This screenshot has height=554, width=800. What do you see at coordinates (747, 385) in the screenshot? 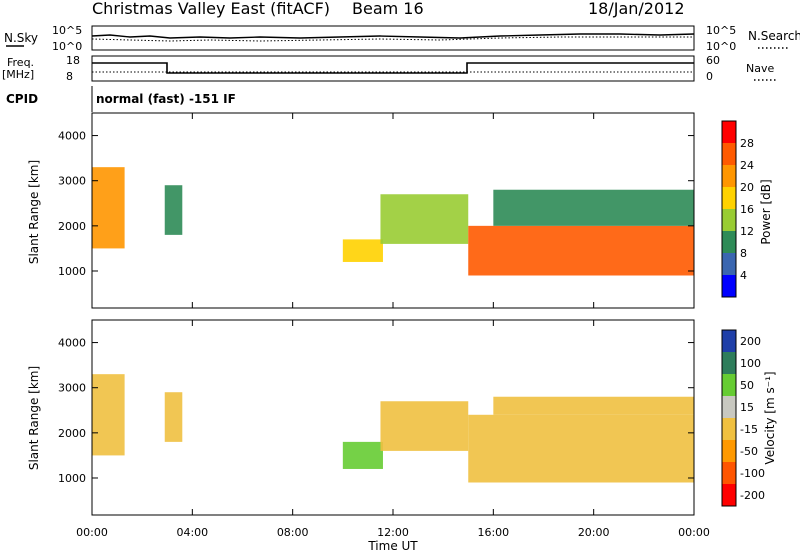
I see `velocity-tick-label: 50` at bounding box center [747, 385].